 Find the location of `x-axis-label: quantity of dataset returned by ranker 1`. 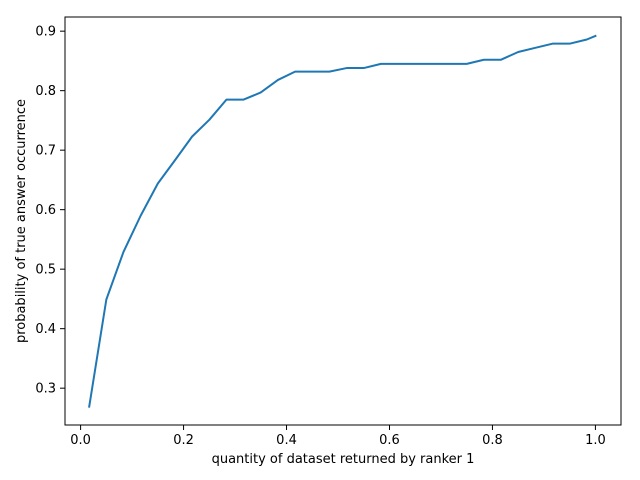

x-axis-label: quantity of dataset returned by ranker 1 is located at coordinates (343, 459).